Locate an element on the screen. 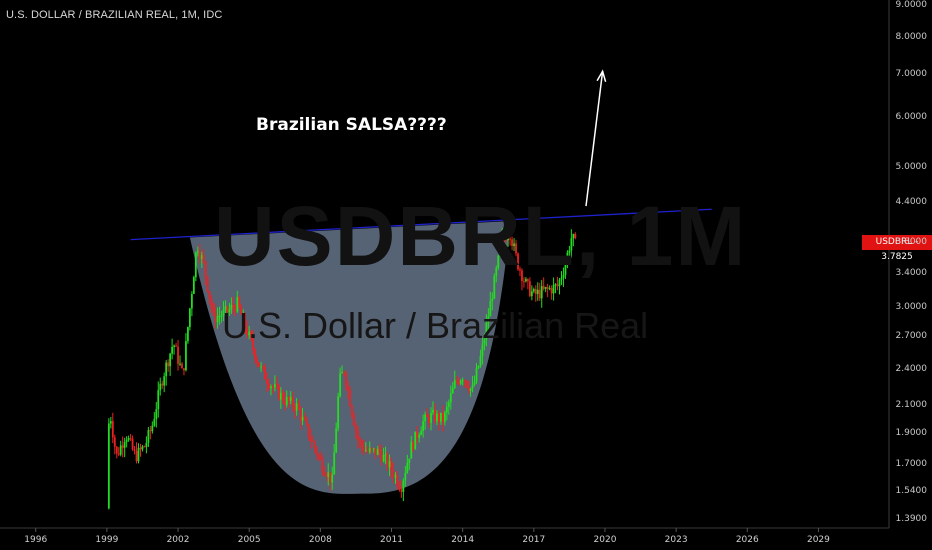  x-tick-label: 2026 is located at coordinates (747, 540).